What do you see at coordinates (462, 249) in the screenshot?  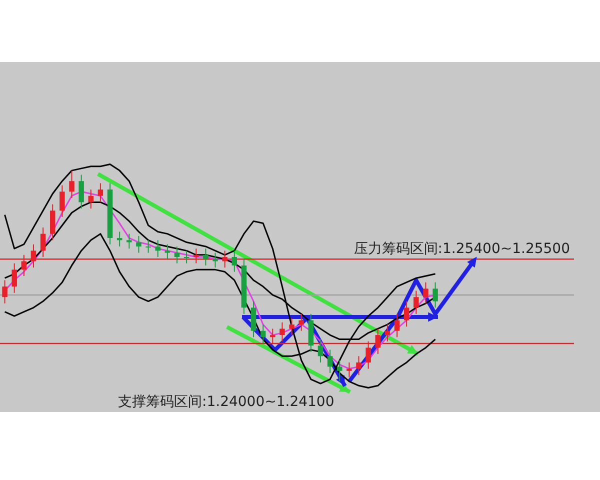 I see `annotation: 压力筹码区间:1.25400~1.25500` at bounding box center [462, 249].